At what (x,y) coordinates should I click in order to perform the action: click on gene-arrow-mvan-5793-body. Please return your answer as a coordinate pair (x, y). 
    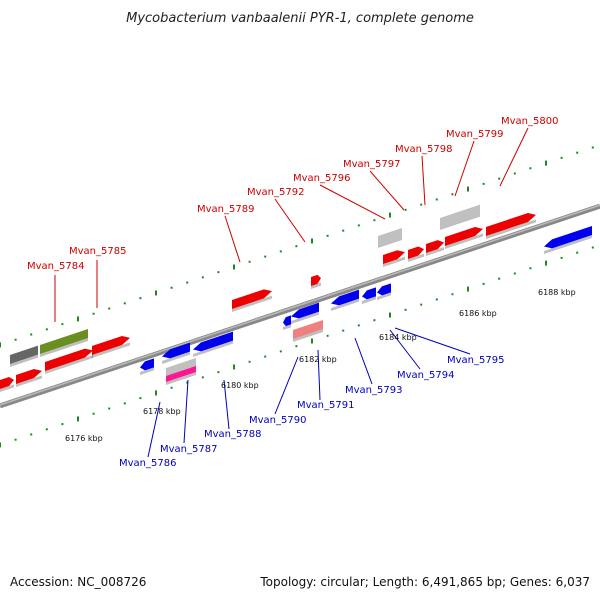
    Looking at the image, I should click on (345, 297).